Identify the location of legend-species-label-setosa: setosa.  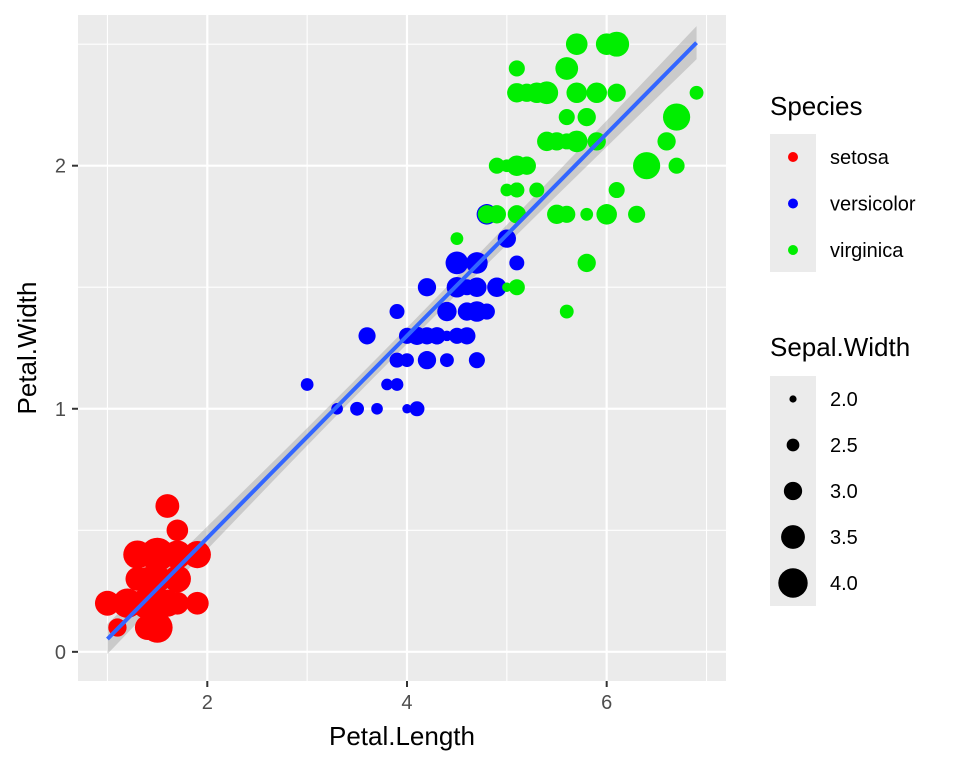
(860, 158).